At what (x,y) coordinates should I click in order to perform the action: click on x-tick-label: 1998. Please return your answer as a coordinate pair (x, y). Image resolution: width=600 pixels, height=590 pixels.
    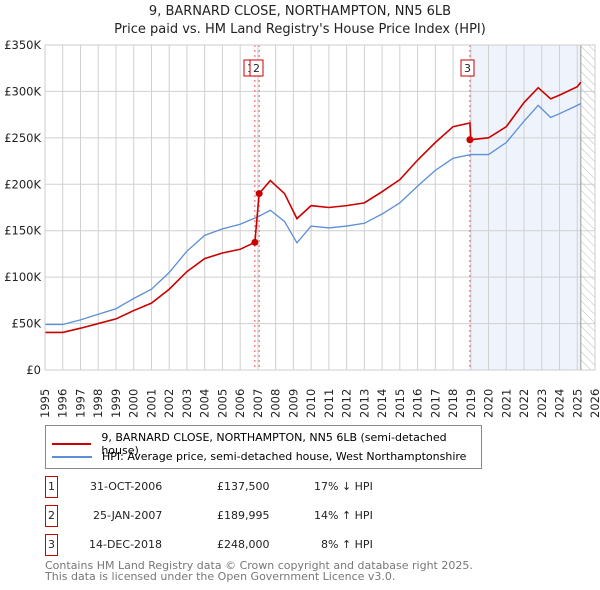
    Looking at the image, I should click on (98, 403).